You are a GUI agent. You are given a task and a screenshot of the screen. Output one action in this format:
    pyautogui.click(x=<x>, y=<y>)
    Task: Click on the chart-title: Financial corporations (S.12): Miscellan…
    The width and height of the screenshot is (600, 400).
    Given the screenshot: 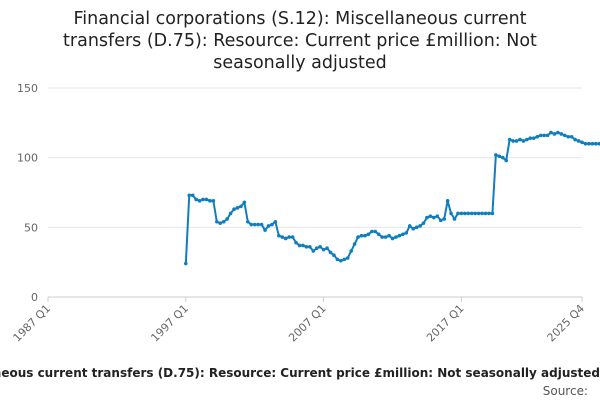 What is the action you would take?
    pyautogui.click(x=300, y=41)
    